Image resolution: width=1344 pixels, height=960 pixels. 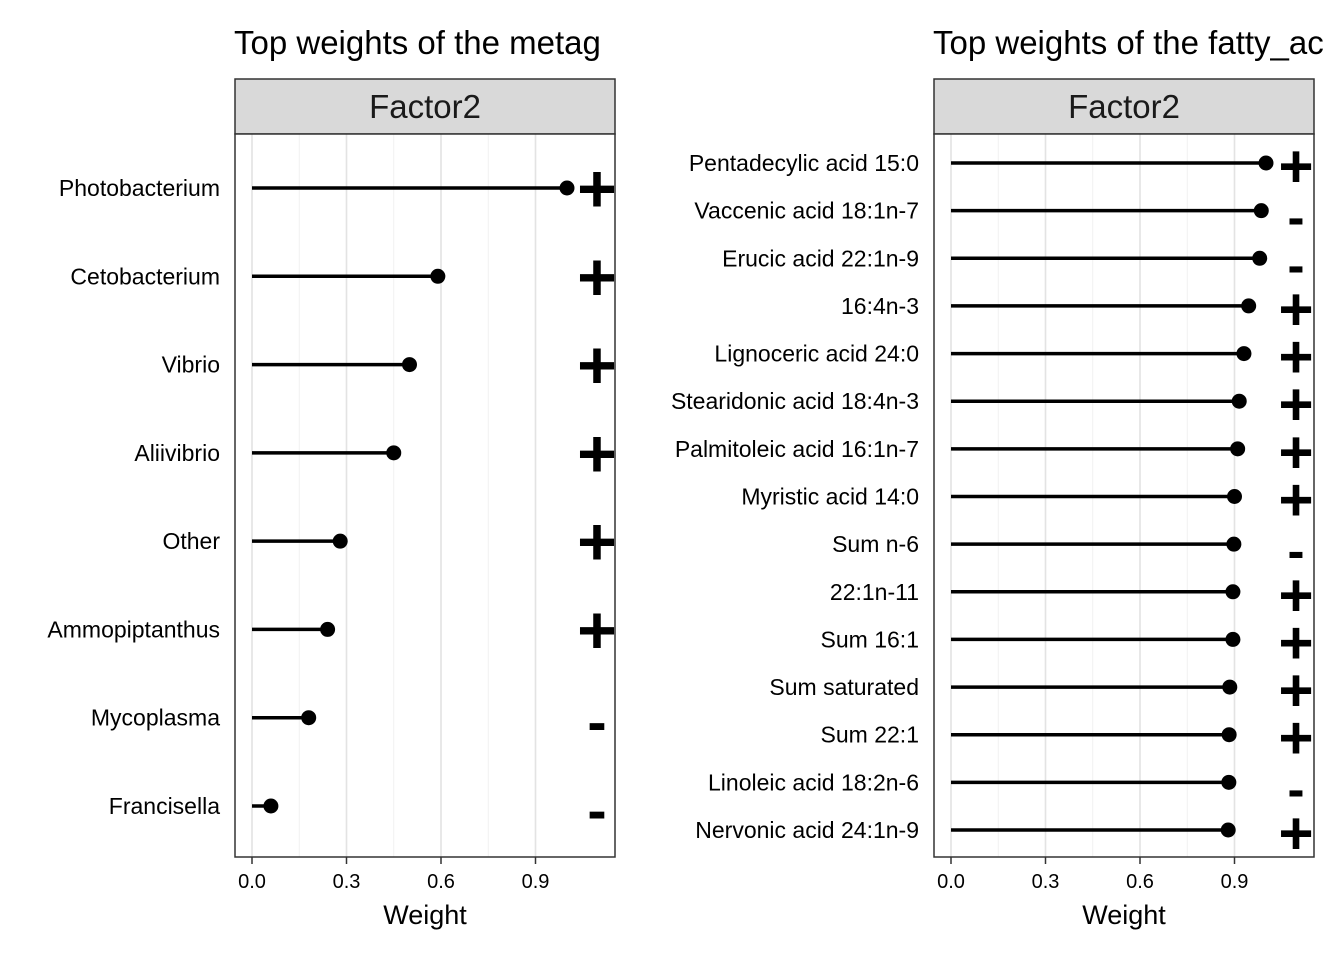 What do you see at coordinates (797, 449) in the screenshot?
I see `category-label: Palmitoleic acid 16:1n-7` at bounding box center [797, 449].